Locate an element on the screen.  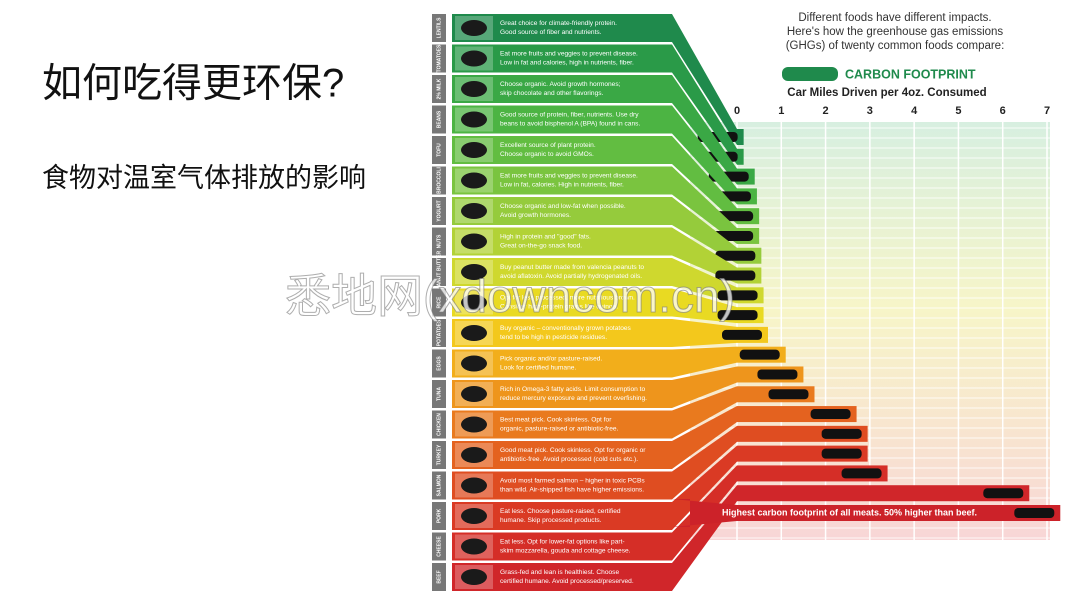
food-description: Best meat pick. Cook skinless. Opt for is located at coordinates (556, 419).